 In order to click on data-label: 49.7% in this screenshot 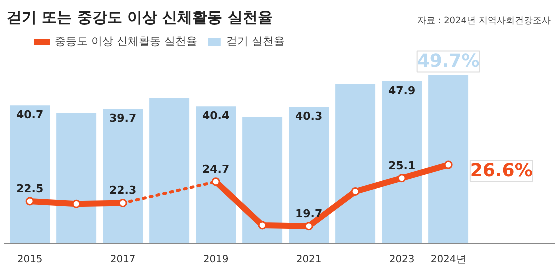, I will do `click(448, 61)`.